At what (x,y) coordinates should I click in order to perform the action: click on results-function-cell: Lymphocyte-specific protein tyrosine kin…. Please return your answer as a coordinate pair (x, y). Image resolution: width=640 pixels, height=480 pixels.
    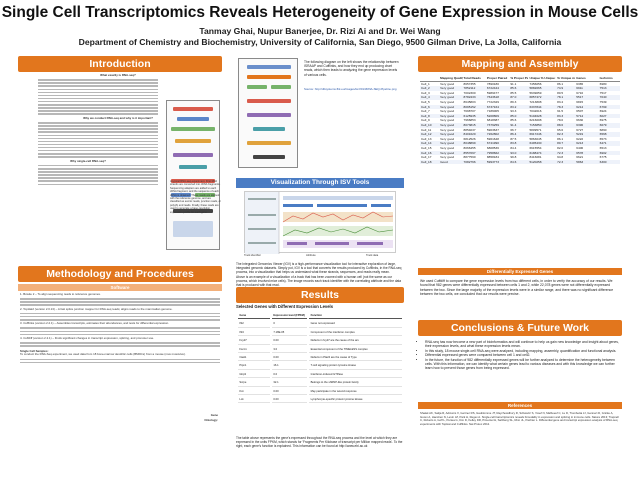
    Looking at the image, I should click on (355, 400).